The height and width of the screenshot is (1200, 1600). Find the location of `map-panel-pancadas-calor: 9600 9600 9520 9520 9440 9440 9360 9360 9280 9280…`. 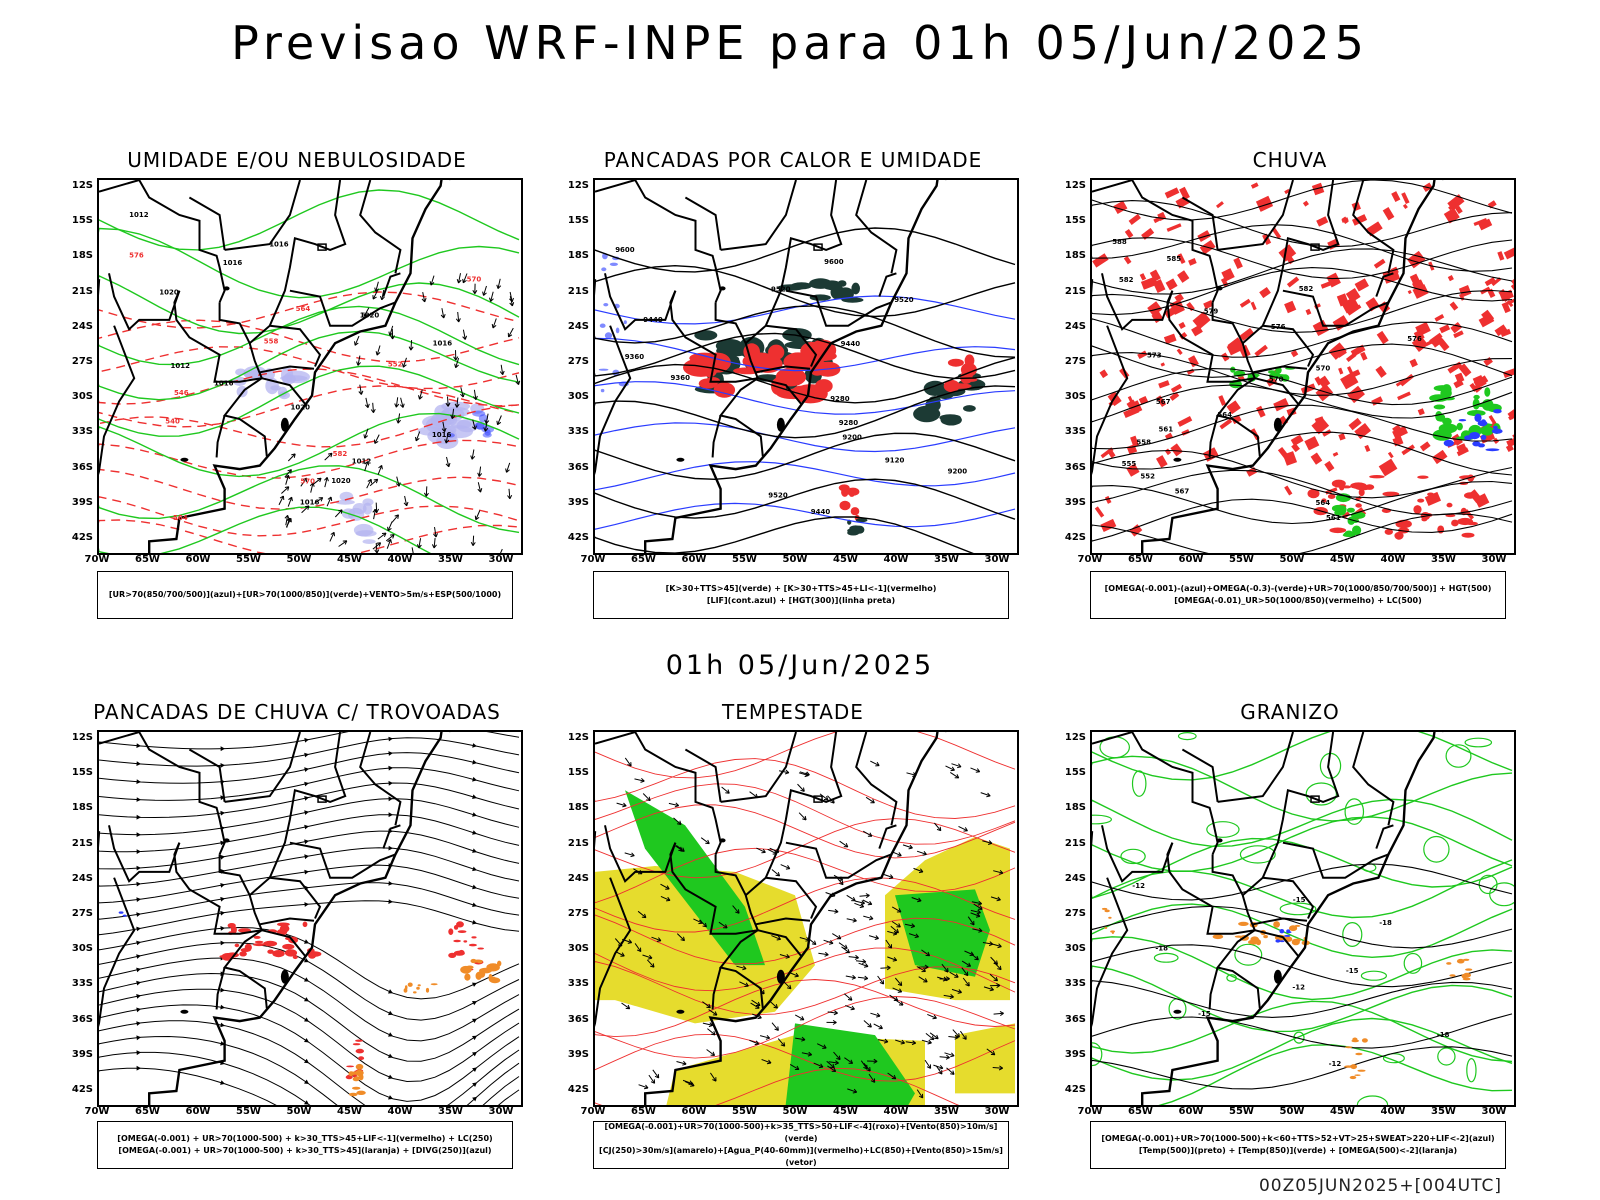

map-panel-pancadas-calor: 9600 9600 9520 9520 9440 9440 9360 9360 9280 9280… is located at coordinates (806, 366).